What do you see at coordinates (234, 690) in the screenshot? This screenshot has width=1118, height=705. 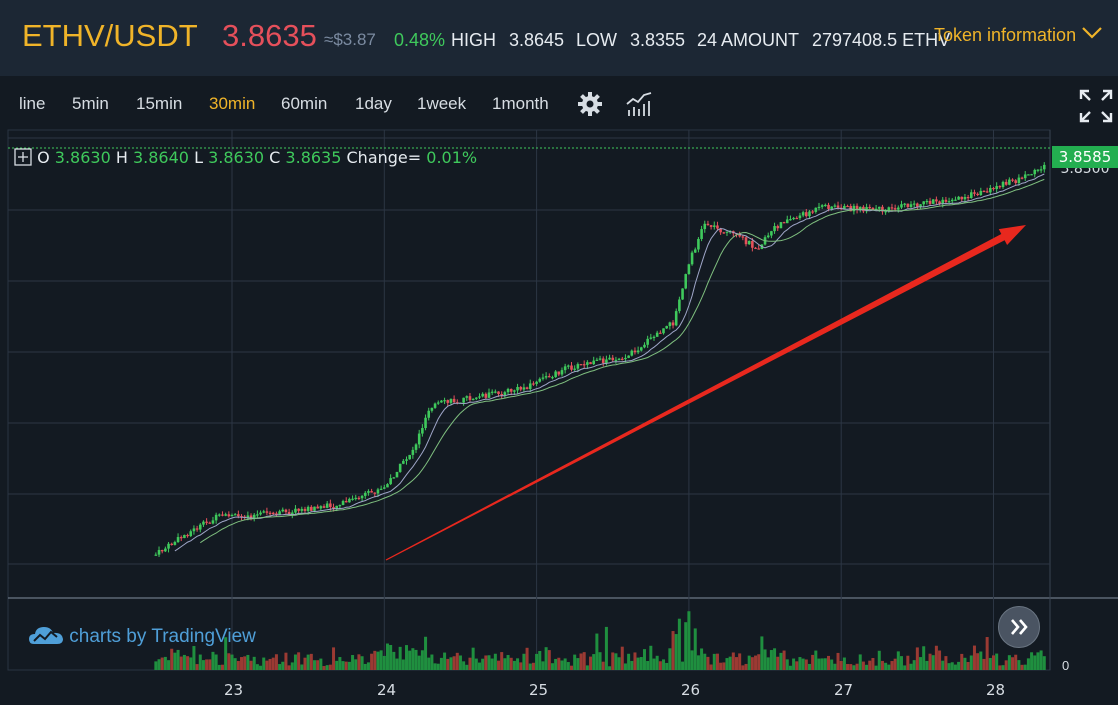 I see `x-tick-label: 23` at bounding box center [234, 690].